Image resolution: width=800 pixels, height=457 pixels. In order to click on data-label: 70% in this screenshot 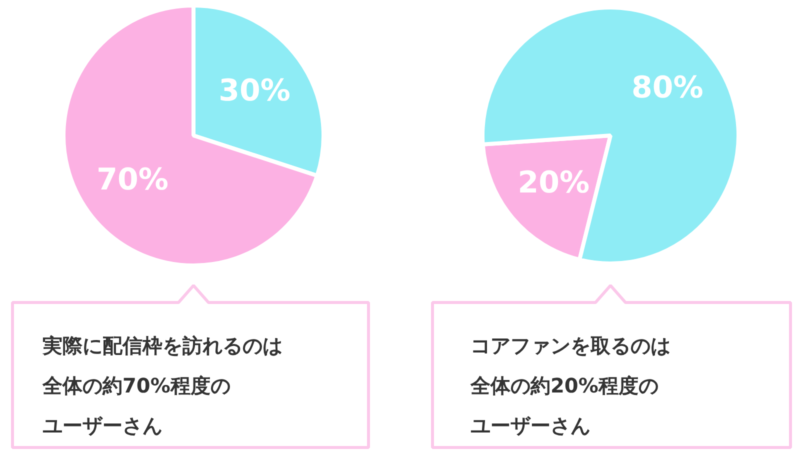, I will do `click(132, 180)`.